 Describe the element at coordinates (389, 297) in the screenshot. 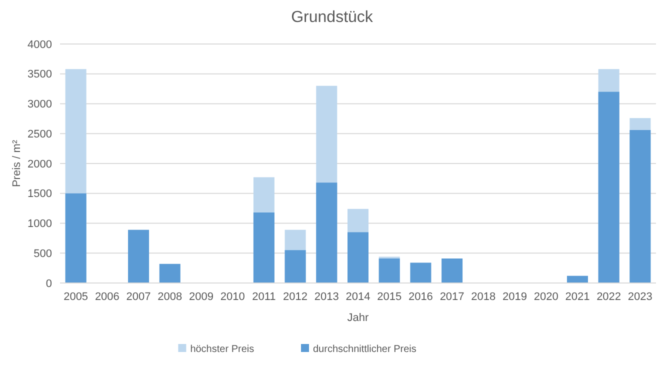

I see `x-tick-label: 2015` at that location.